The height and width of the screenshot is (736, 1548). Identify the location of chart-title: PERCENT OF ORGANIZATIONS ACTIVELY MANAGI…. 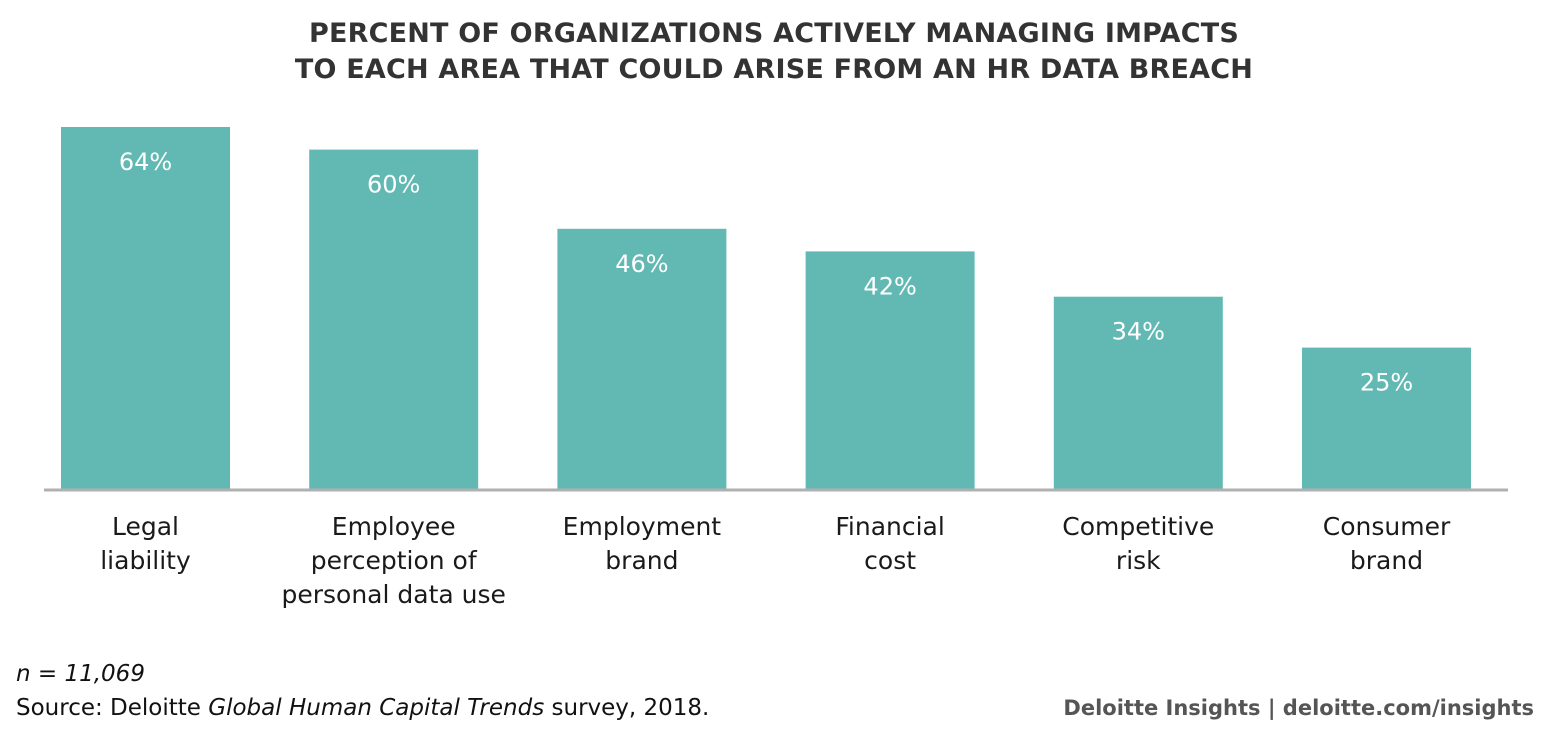
(774, 52).